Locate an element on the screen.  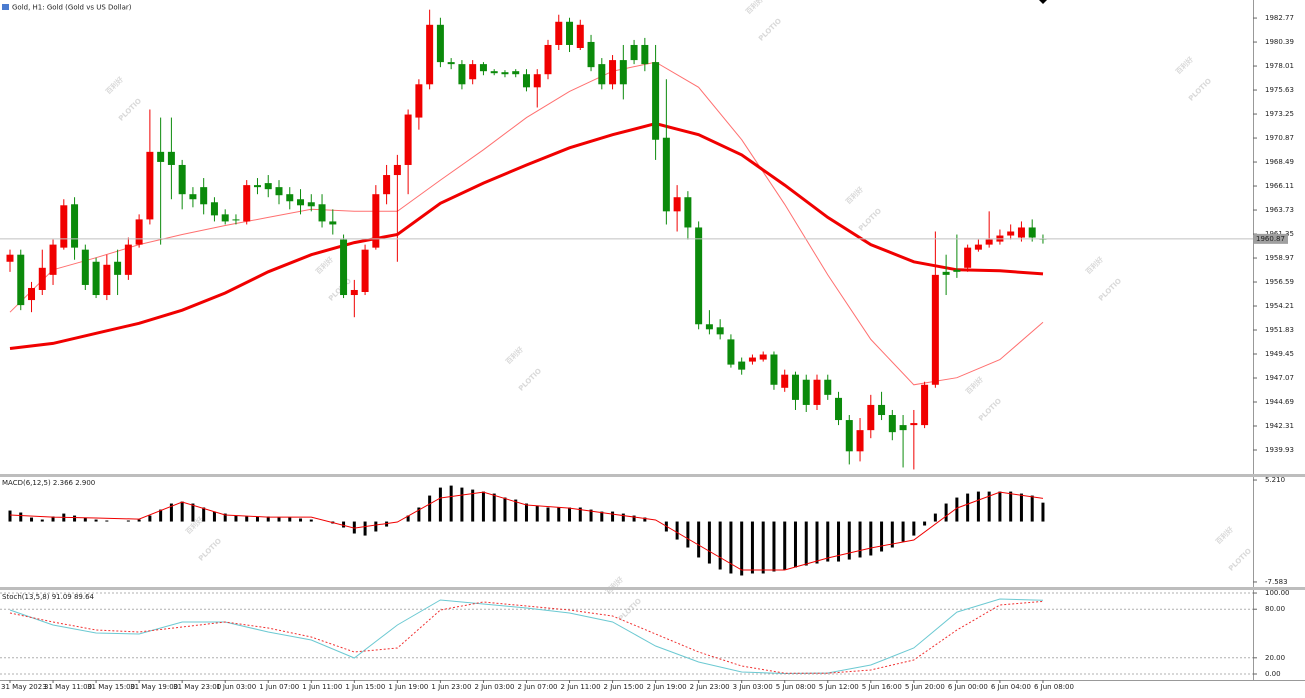
y-tick-label: 1939.93 is located at coordinates (1279, 450).